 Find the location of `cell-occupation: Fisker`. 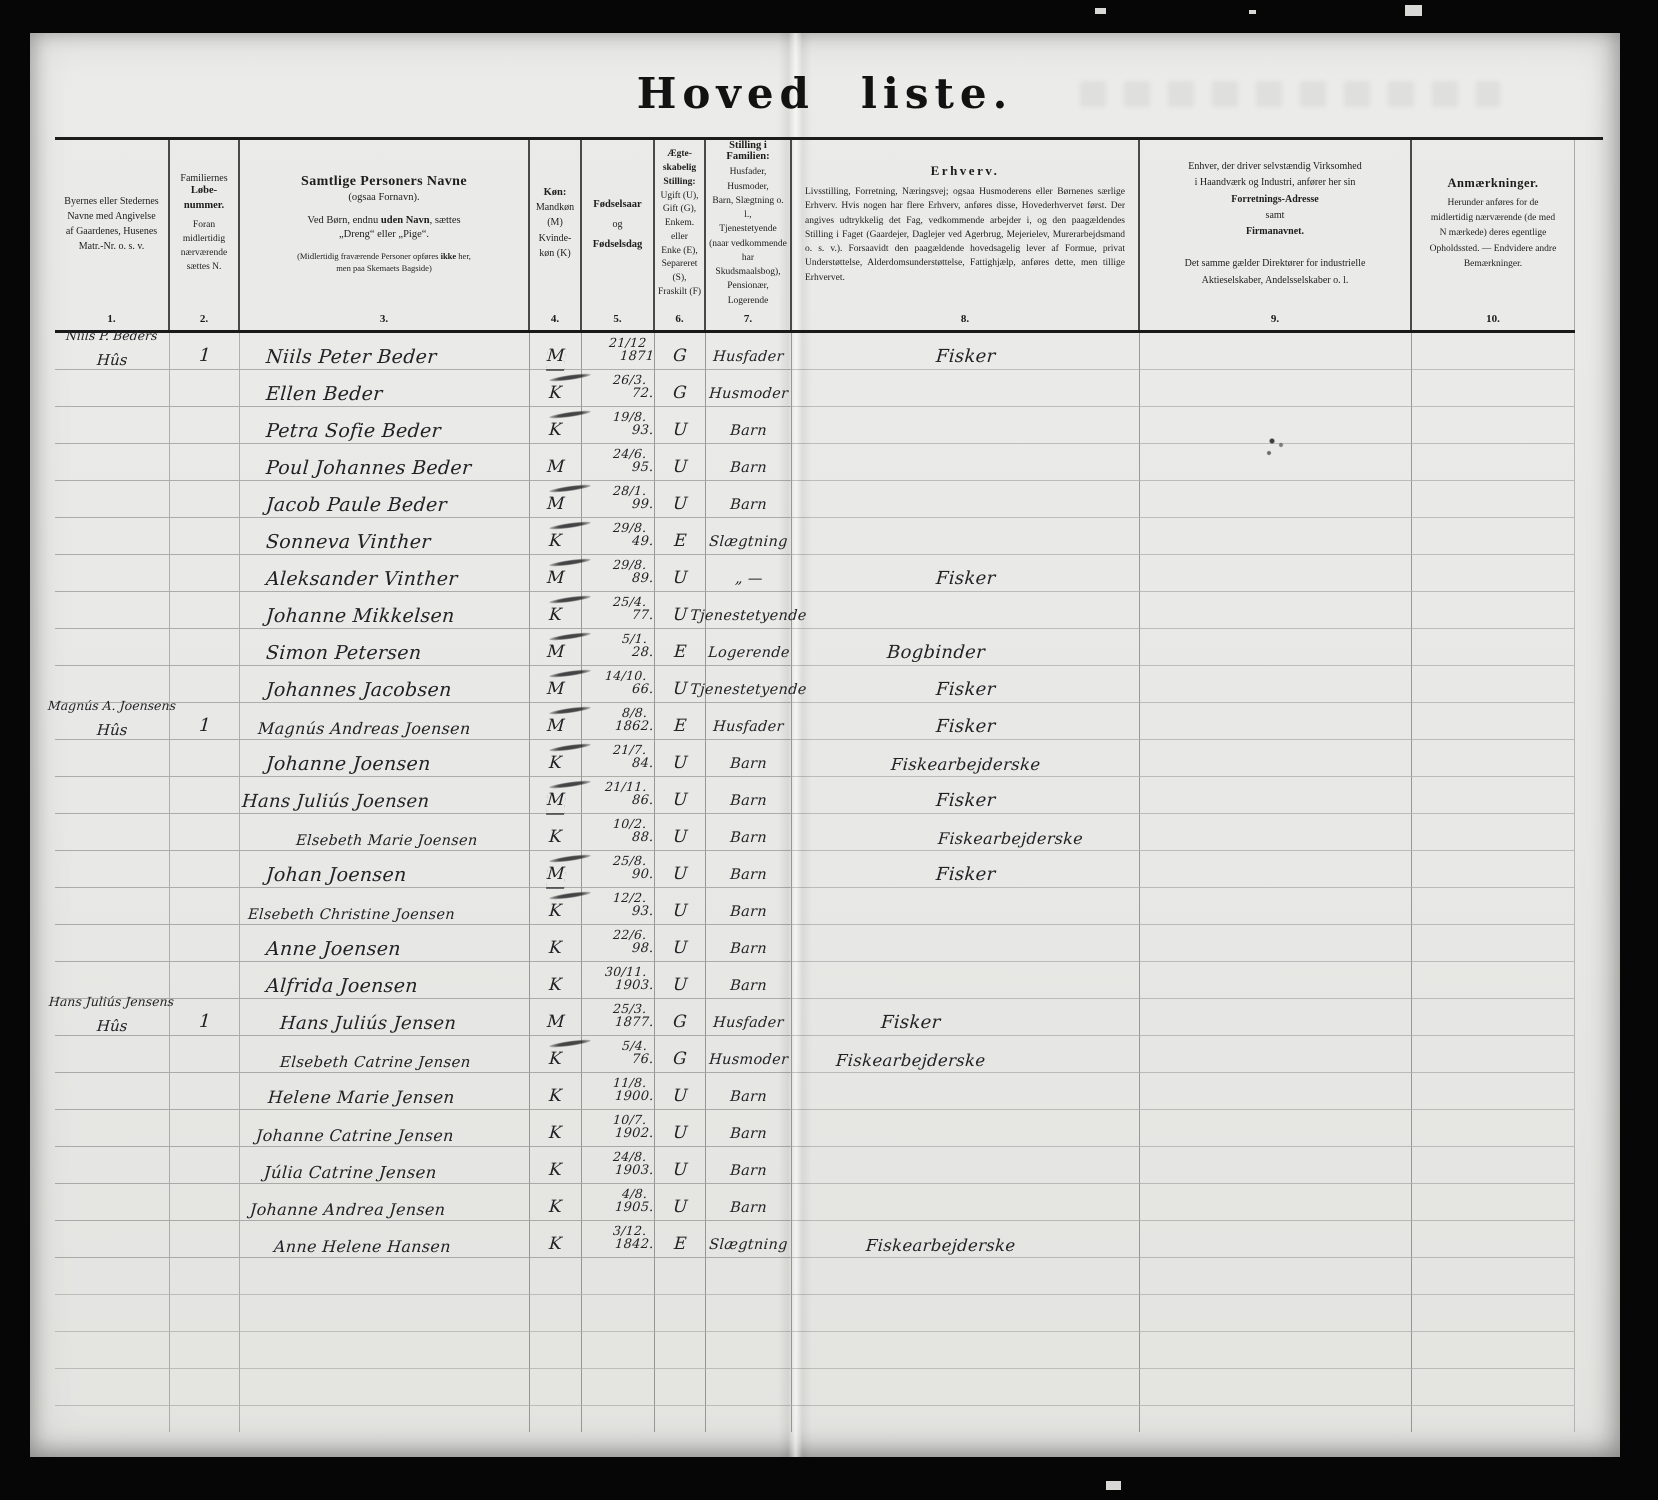

cell-occupation: Fisker is located at coordinates (966, 351).